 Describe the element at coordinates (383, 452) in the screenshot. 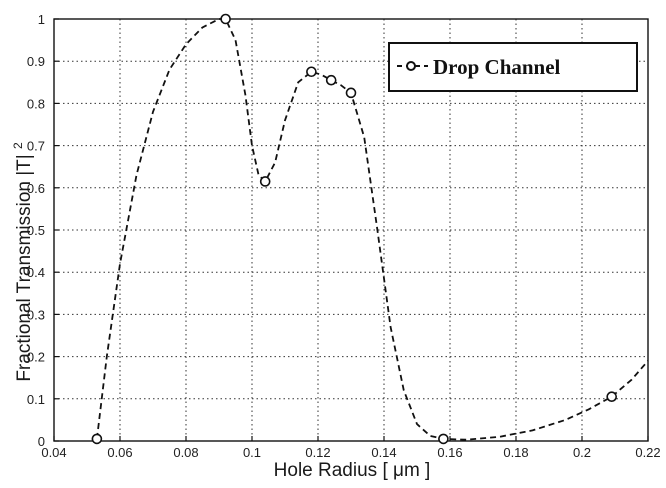

I see `x-tick-label: 0.14` at that location.